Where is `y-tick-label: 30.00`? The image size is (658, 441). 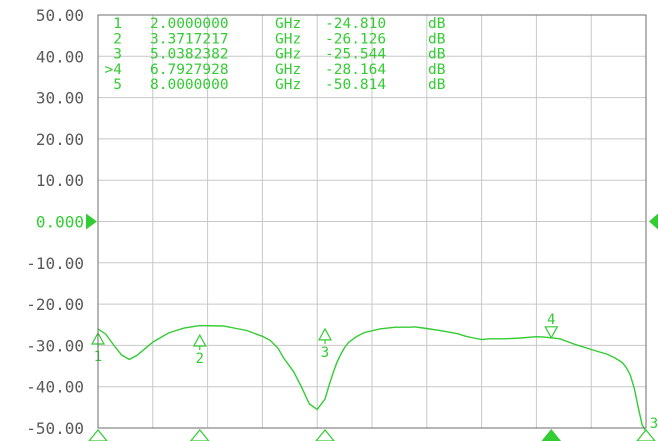 y-tick-label: 30.00 is located at coordinates (60, 98).